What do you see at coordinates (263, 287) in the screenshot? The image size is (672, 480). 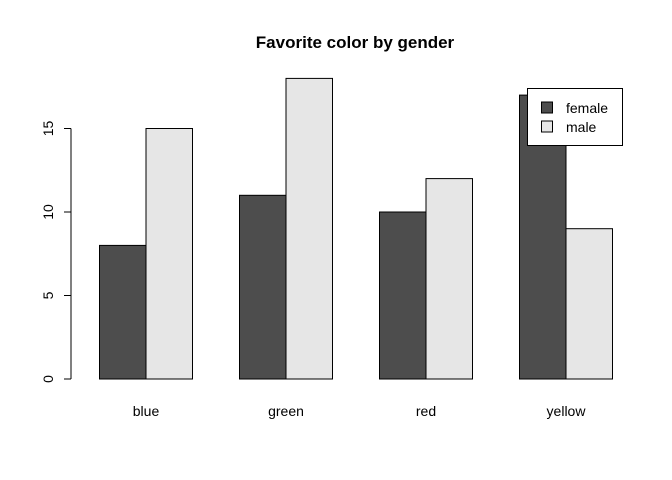 I see `bar-female-green` at bounding box center [263, 287].